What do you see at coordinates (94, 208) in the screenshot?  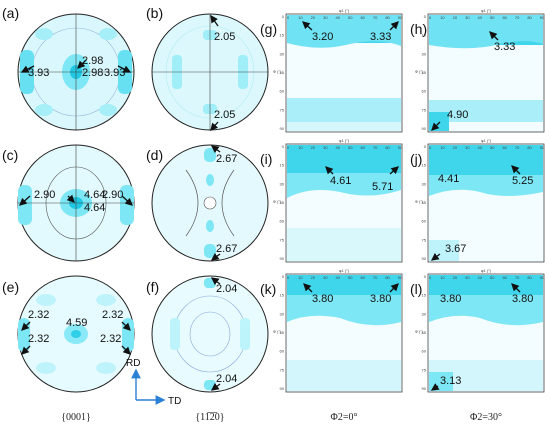 I see `pf-c-value-center-bottom: 4.64` at bounding box center [94, 208].